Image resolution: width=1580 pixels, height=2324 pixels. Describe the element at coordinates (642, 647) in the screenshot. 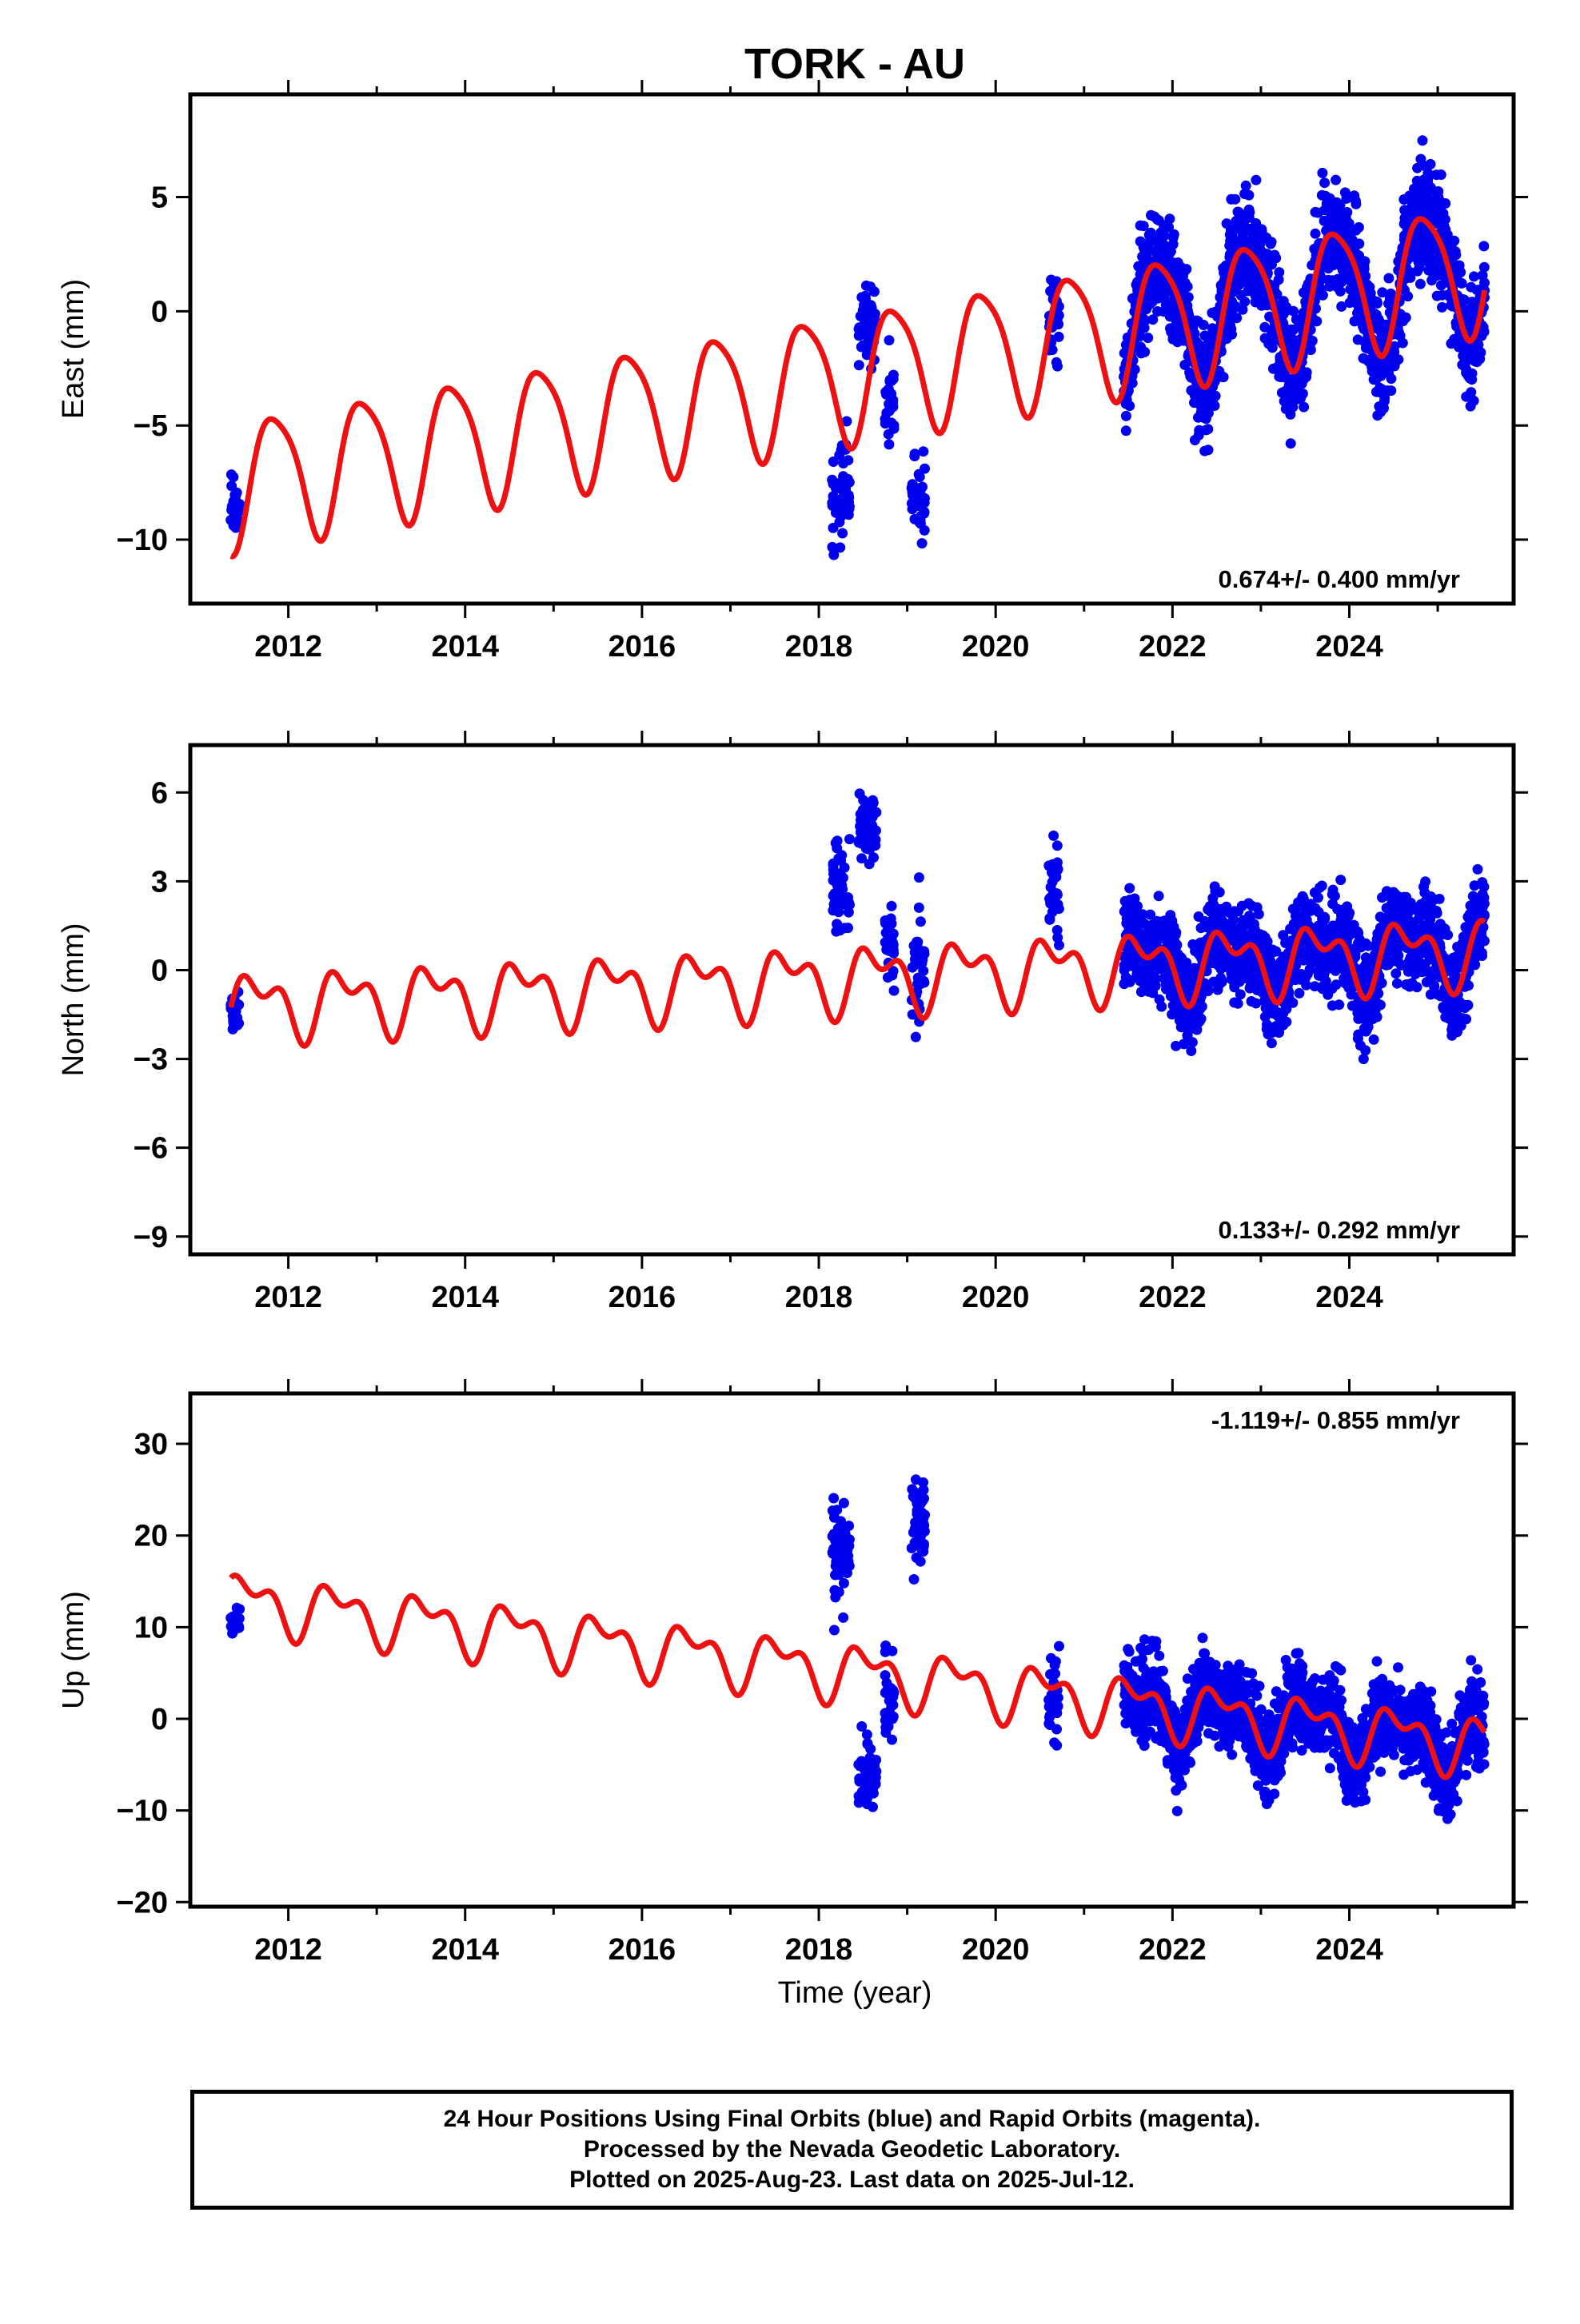

I see `x-tick-label: 2016` at that location.